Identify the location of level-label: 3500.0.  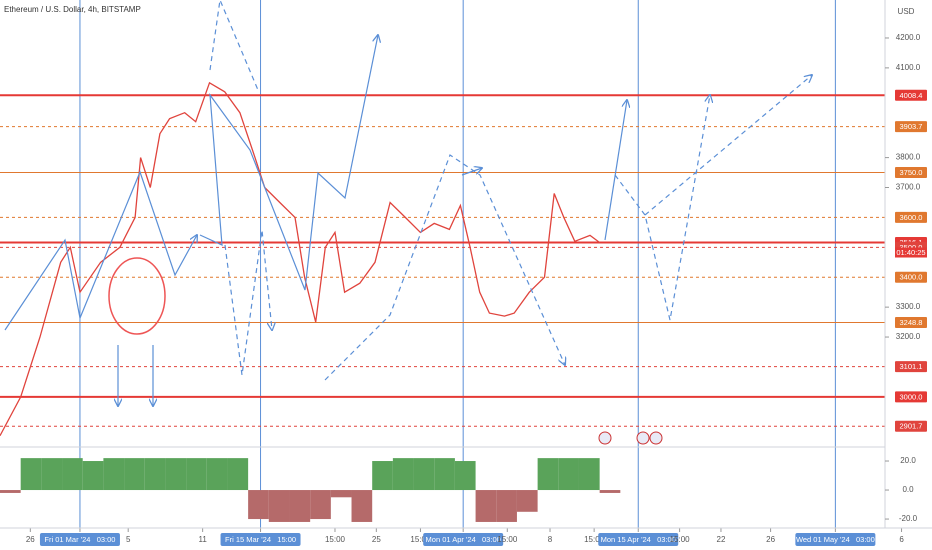
(911, 247).